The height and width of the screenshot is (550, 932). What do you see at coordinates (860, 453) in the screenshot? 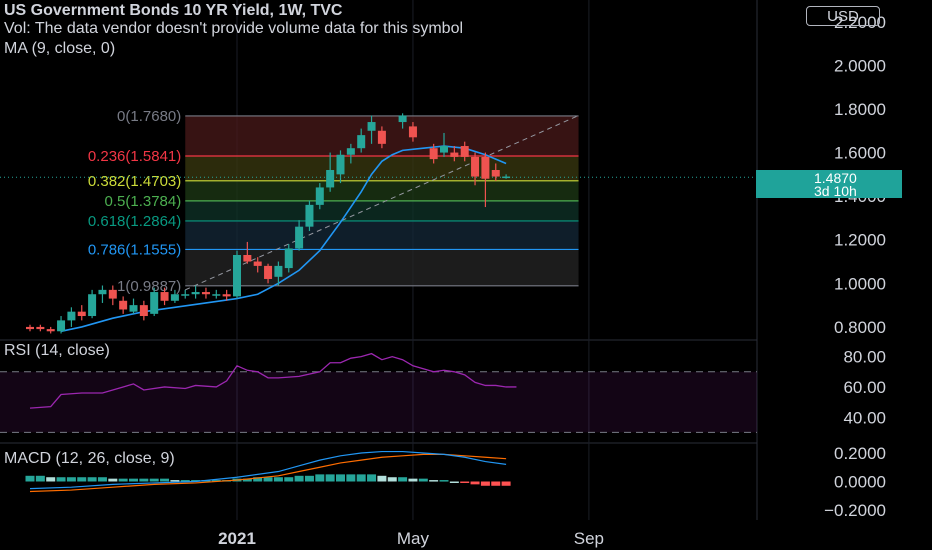
I see `macd-axis-tick: 0.2000` at bounding box center [860, 453].